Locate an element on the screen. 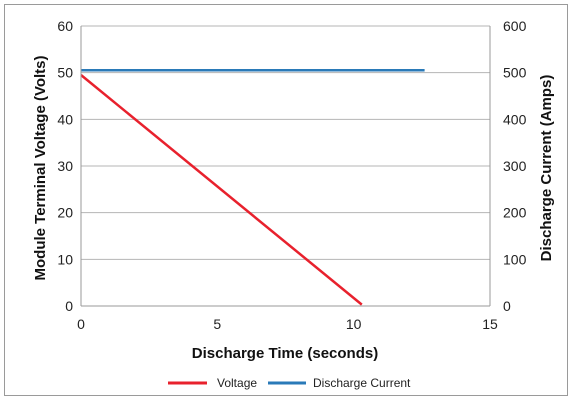 This screenshot has width=574, height=402. legend-label-discharge-current: Discharge Current is located at coordinates (362, 383).